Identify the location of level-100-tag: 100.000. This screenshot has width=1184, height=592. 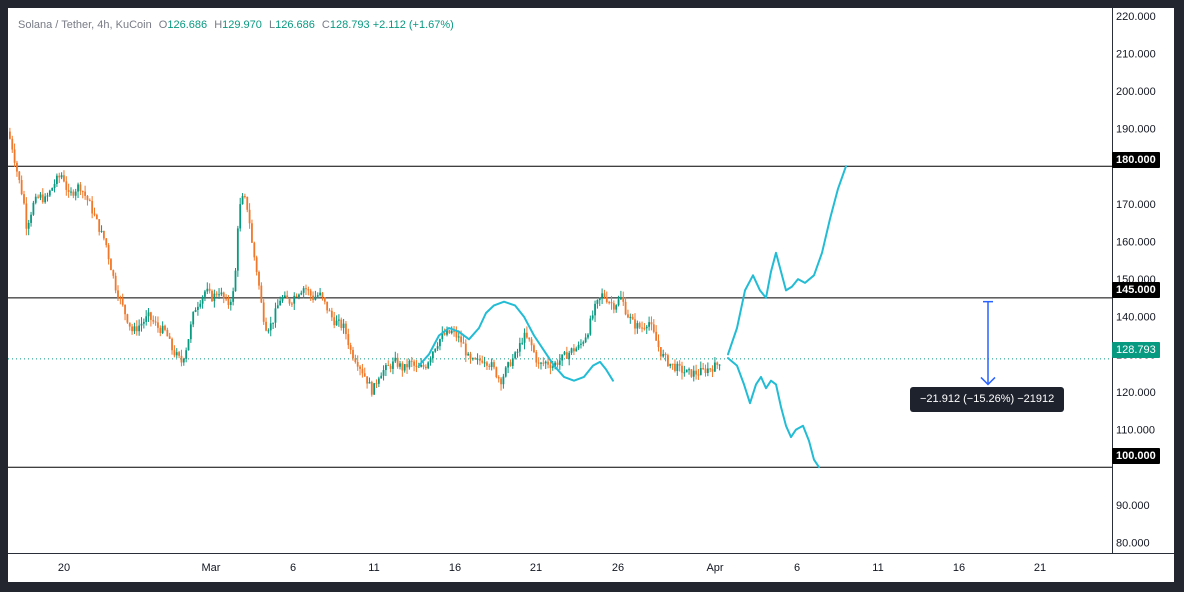
(1136, 456).